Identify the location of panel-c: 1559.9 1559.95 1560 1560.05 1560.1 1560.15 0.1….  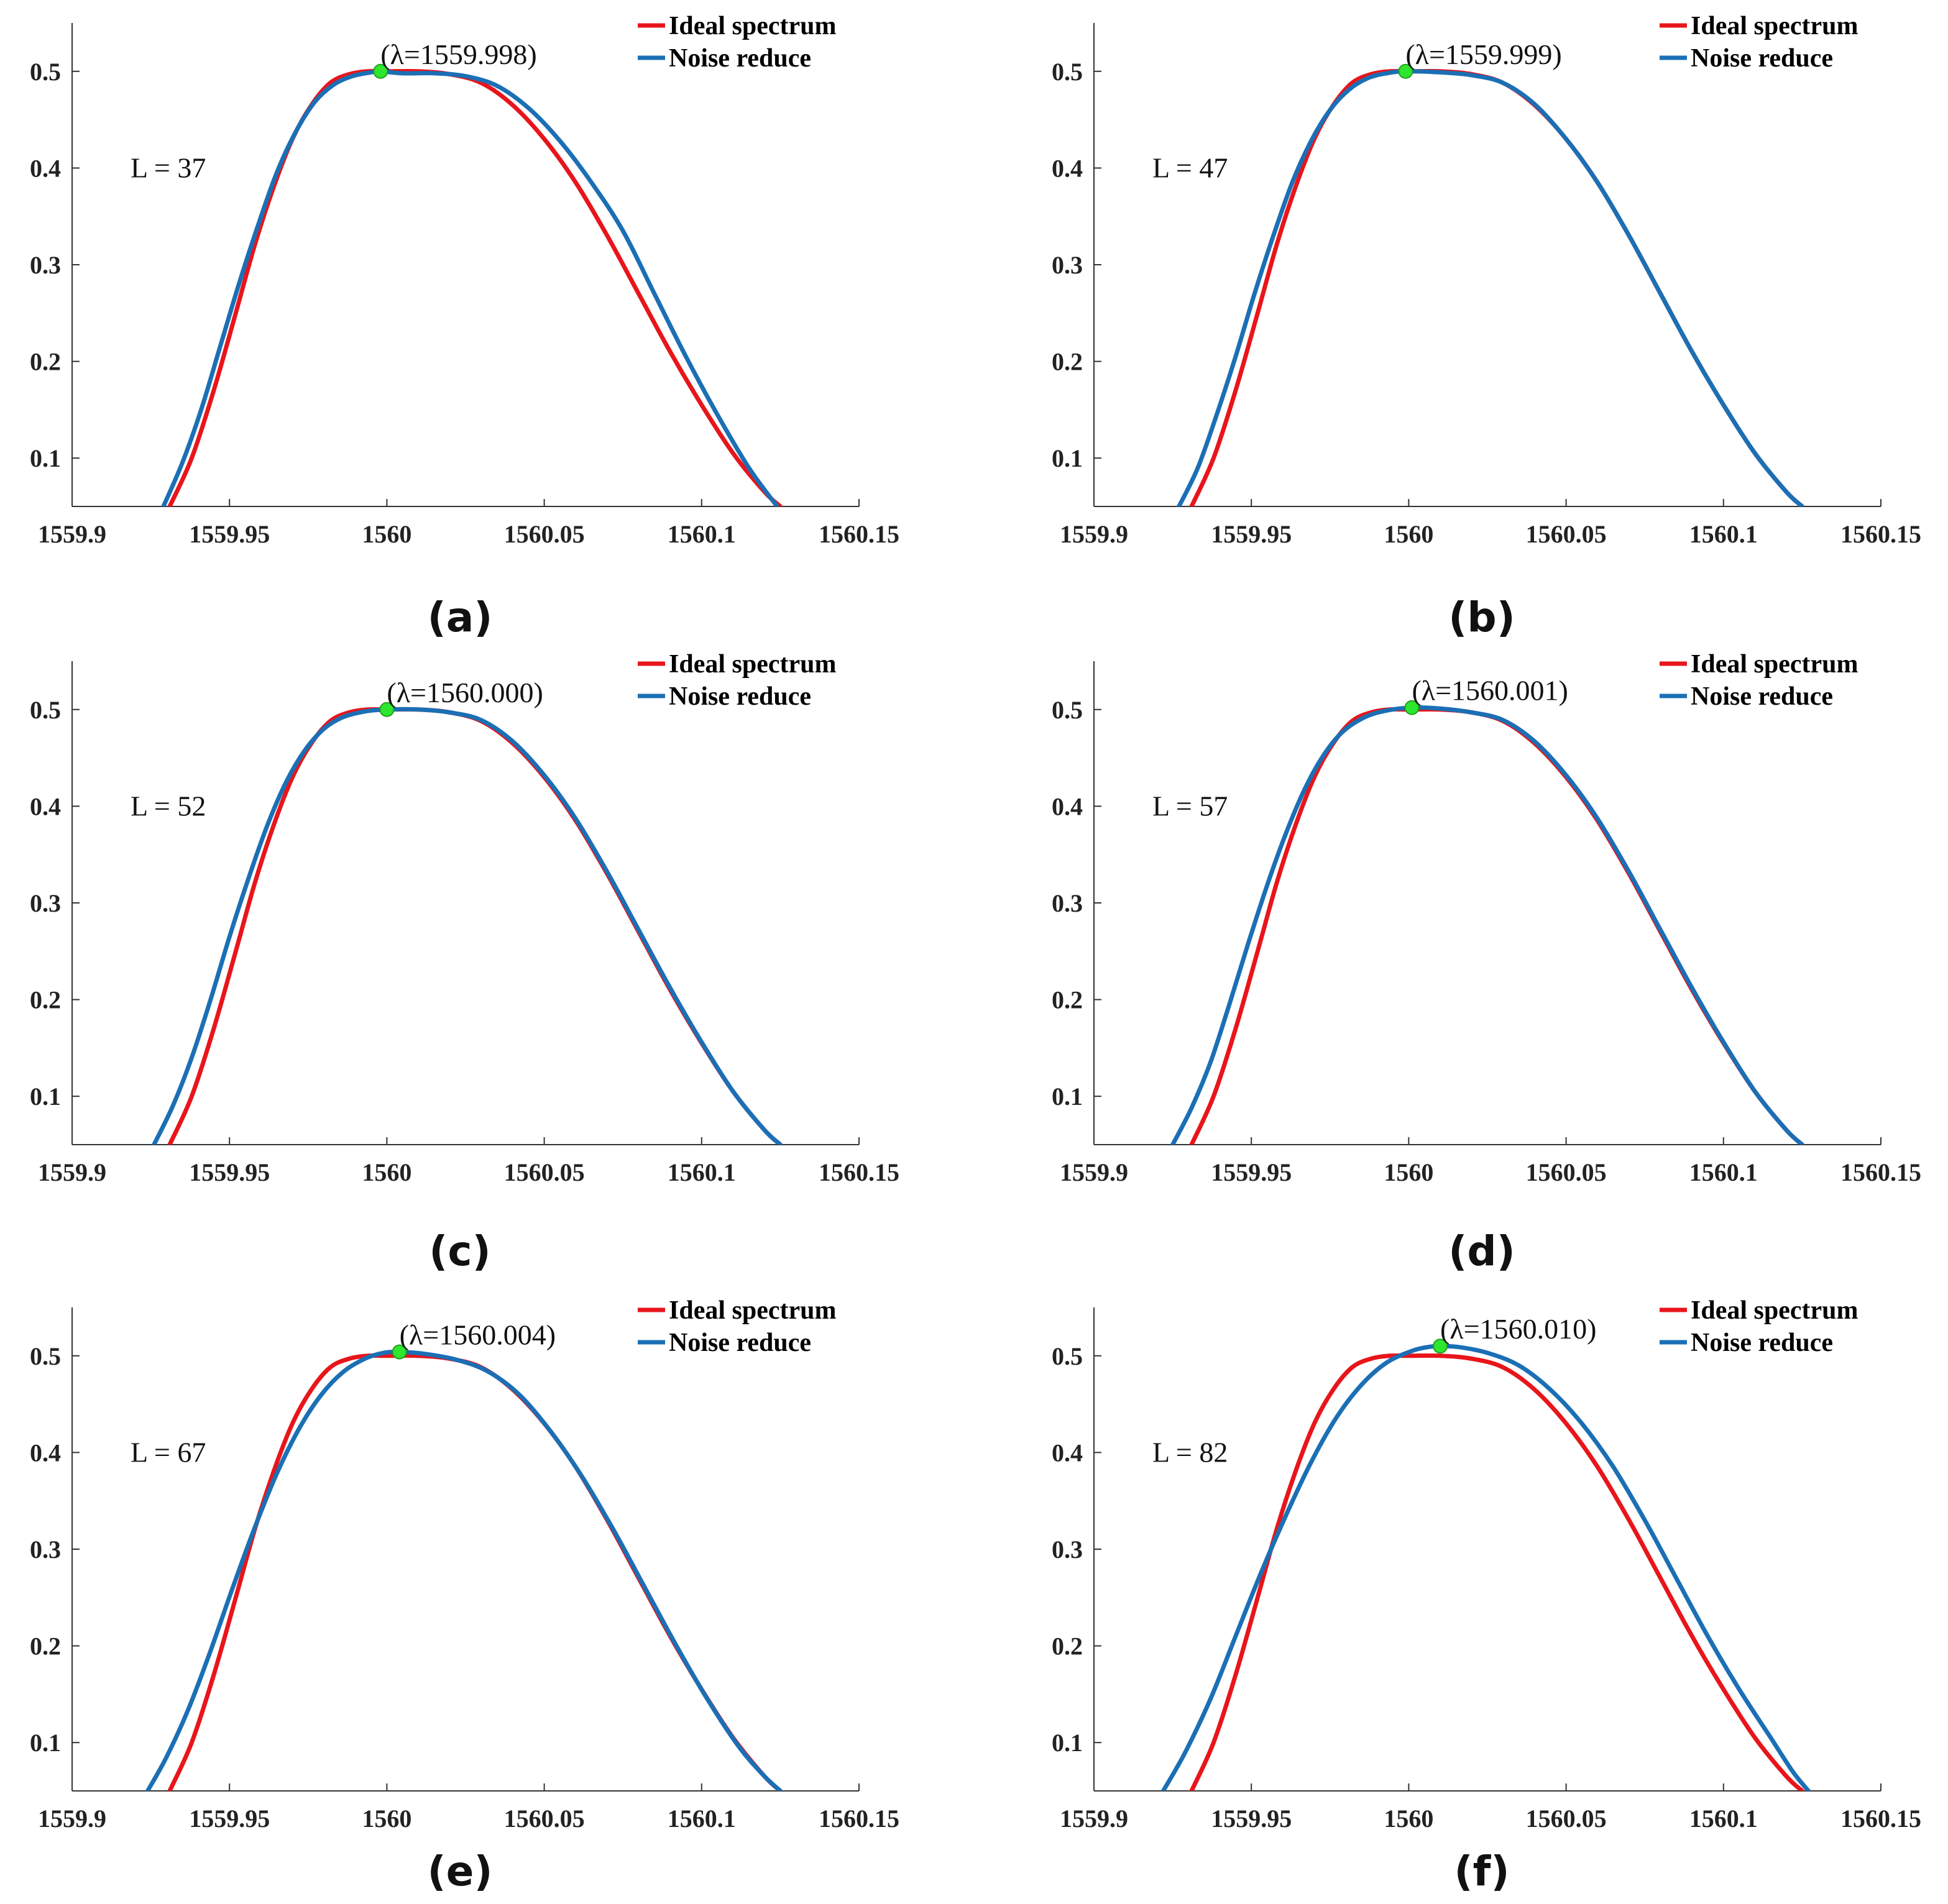
(464, 962).